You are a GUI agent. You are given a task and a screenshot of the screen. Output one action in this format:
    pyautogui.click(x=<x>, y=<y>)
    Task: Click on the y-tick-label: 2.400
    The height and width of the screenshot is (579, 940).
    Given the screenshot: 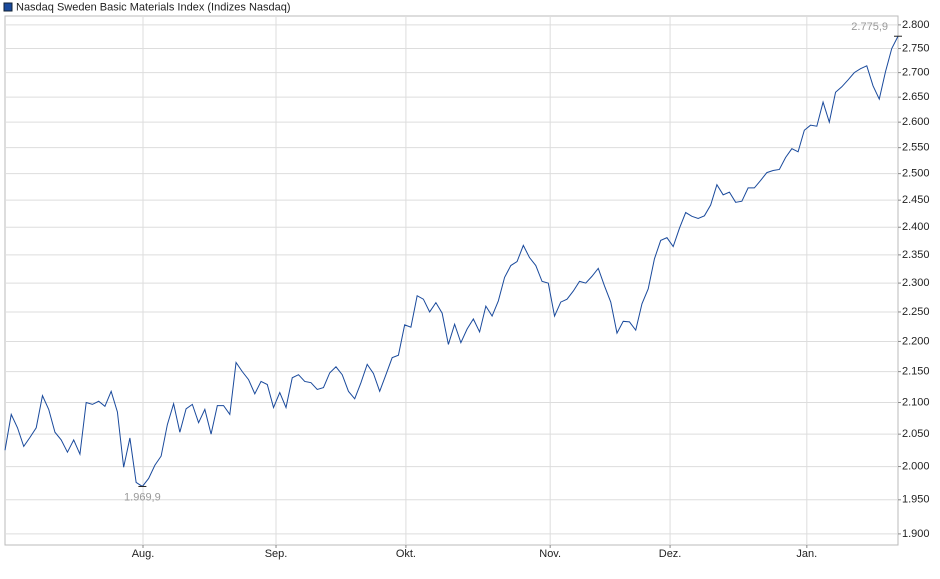 What is the action you would take?
    pyautogui.click(x=916, y=227)
    